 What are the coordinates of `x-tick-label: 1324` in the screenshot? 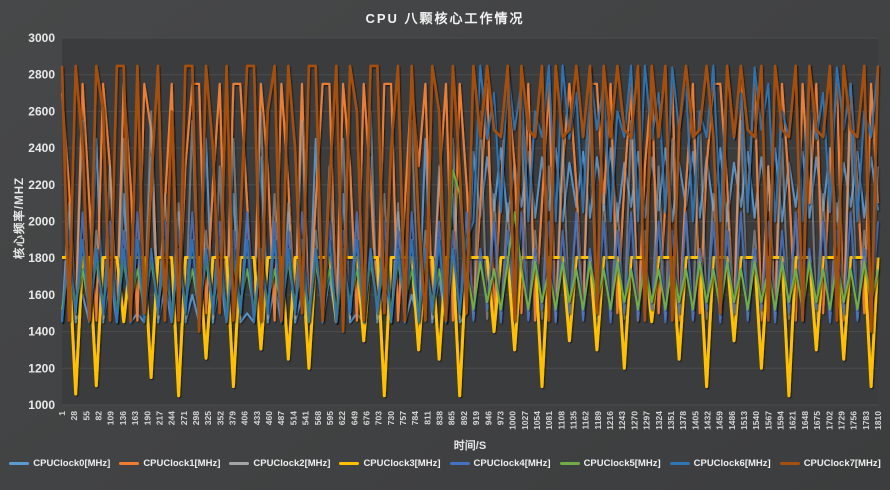 It's located at (659, 420).